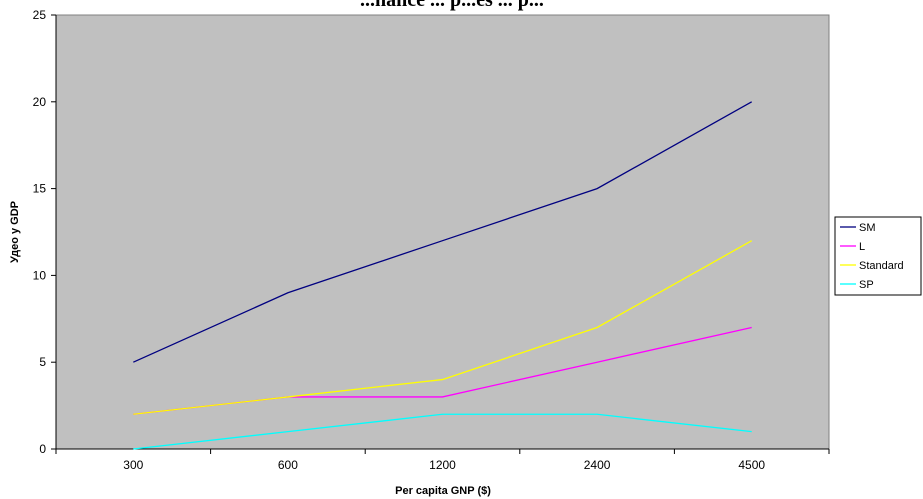 This screenshot has width=923, height=499. Describe the element at coordinates (40, 102) in the screenshot. I see `y-tick-label: 20` at that location.